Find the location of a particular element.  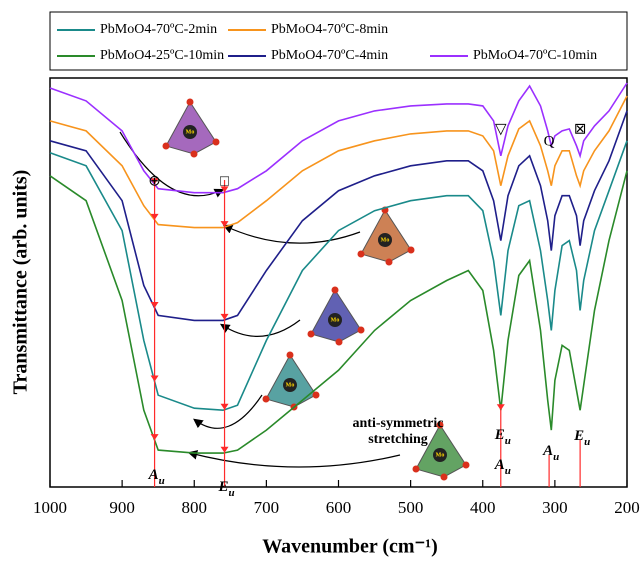

x-tick-label: 500 is located at coordinates (411, 507).